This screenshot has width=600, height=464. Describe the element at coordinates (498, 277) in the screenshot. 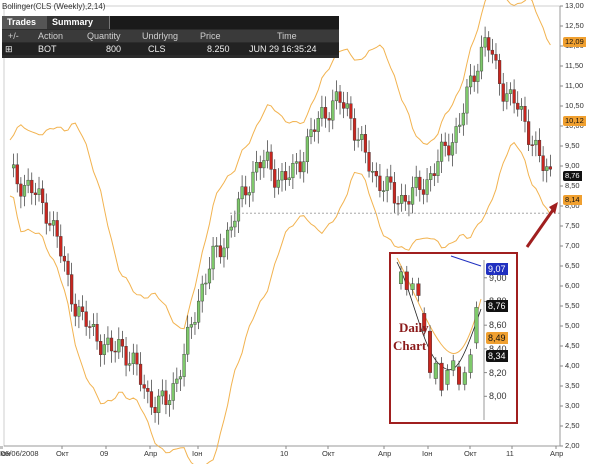

I see `inset-y-tick-label: 9,00` at that location.